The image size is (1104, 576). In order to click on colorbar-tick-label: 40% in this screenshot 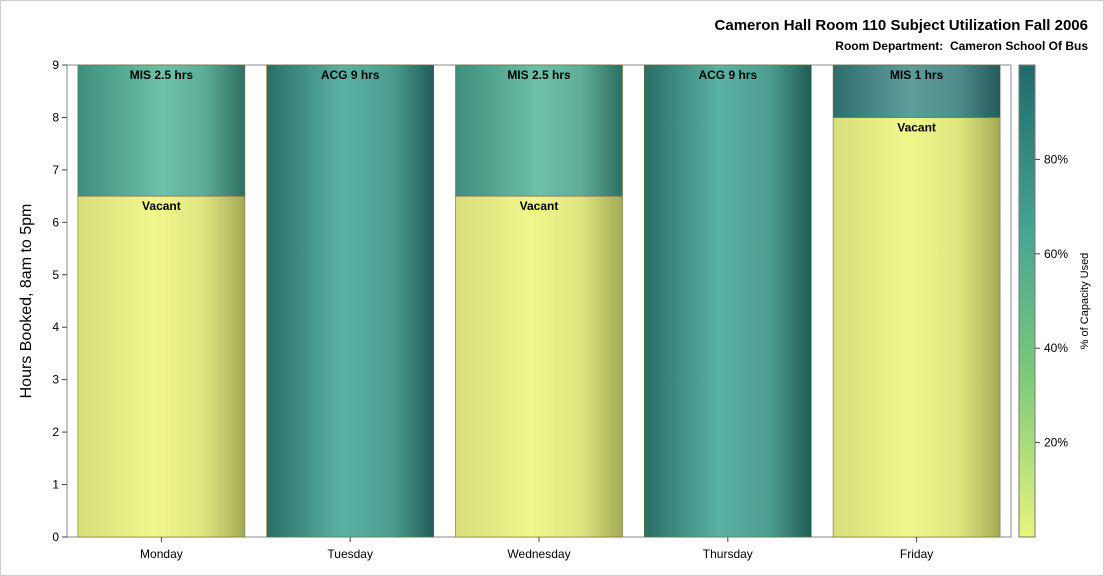, I will do `click(1056, 348)`.